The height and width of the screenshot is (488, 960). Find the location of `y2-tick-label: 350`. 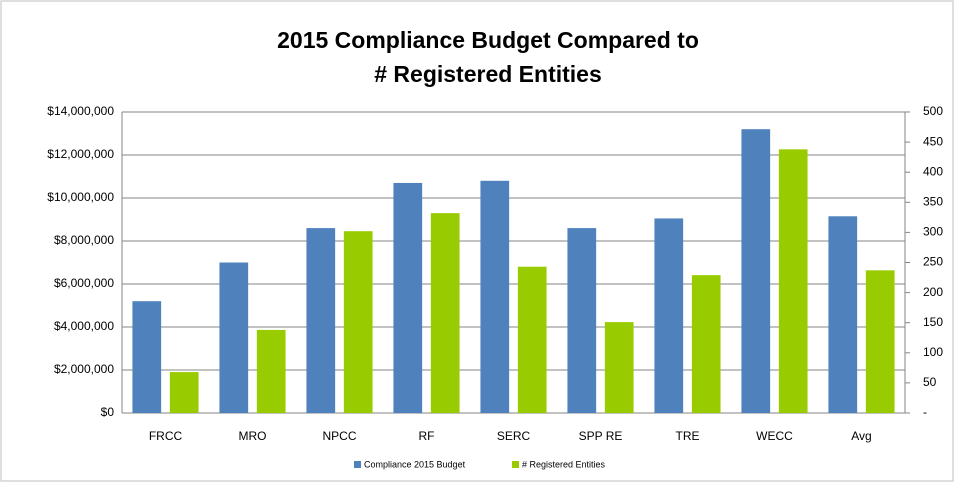

y2-tick-label: 350 is located at coordinates (933, 201).